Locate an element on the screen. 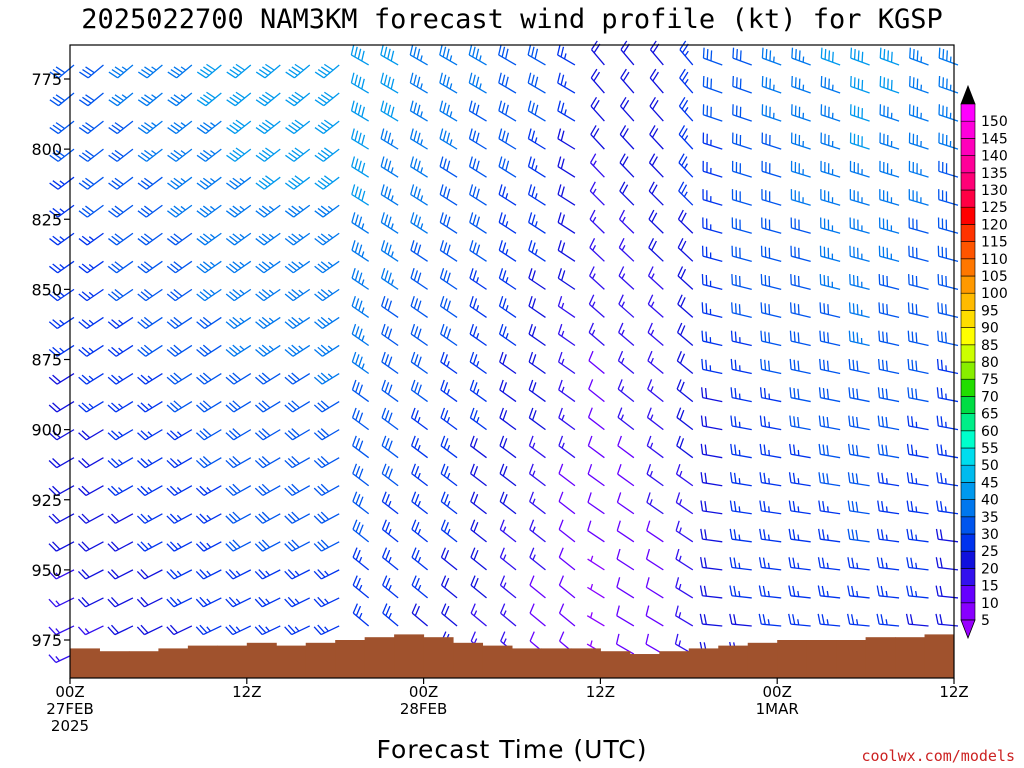 This screenshot has height=768, width=1024. colorbar-tick-label: 90 is located at coordinates (990, 329).